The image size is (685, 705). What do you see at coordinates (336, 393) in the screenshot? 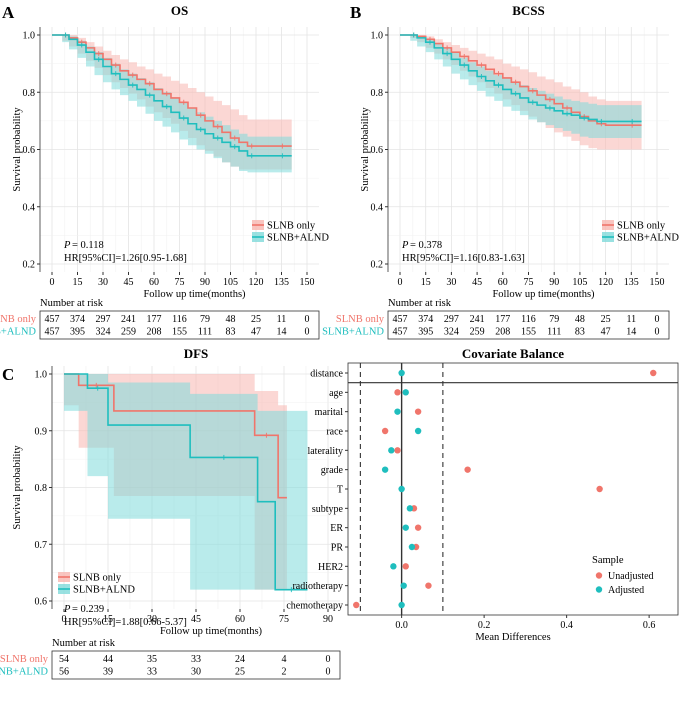
I see `covariate-label: age` at bounding box center [336, 393].